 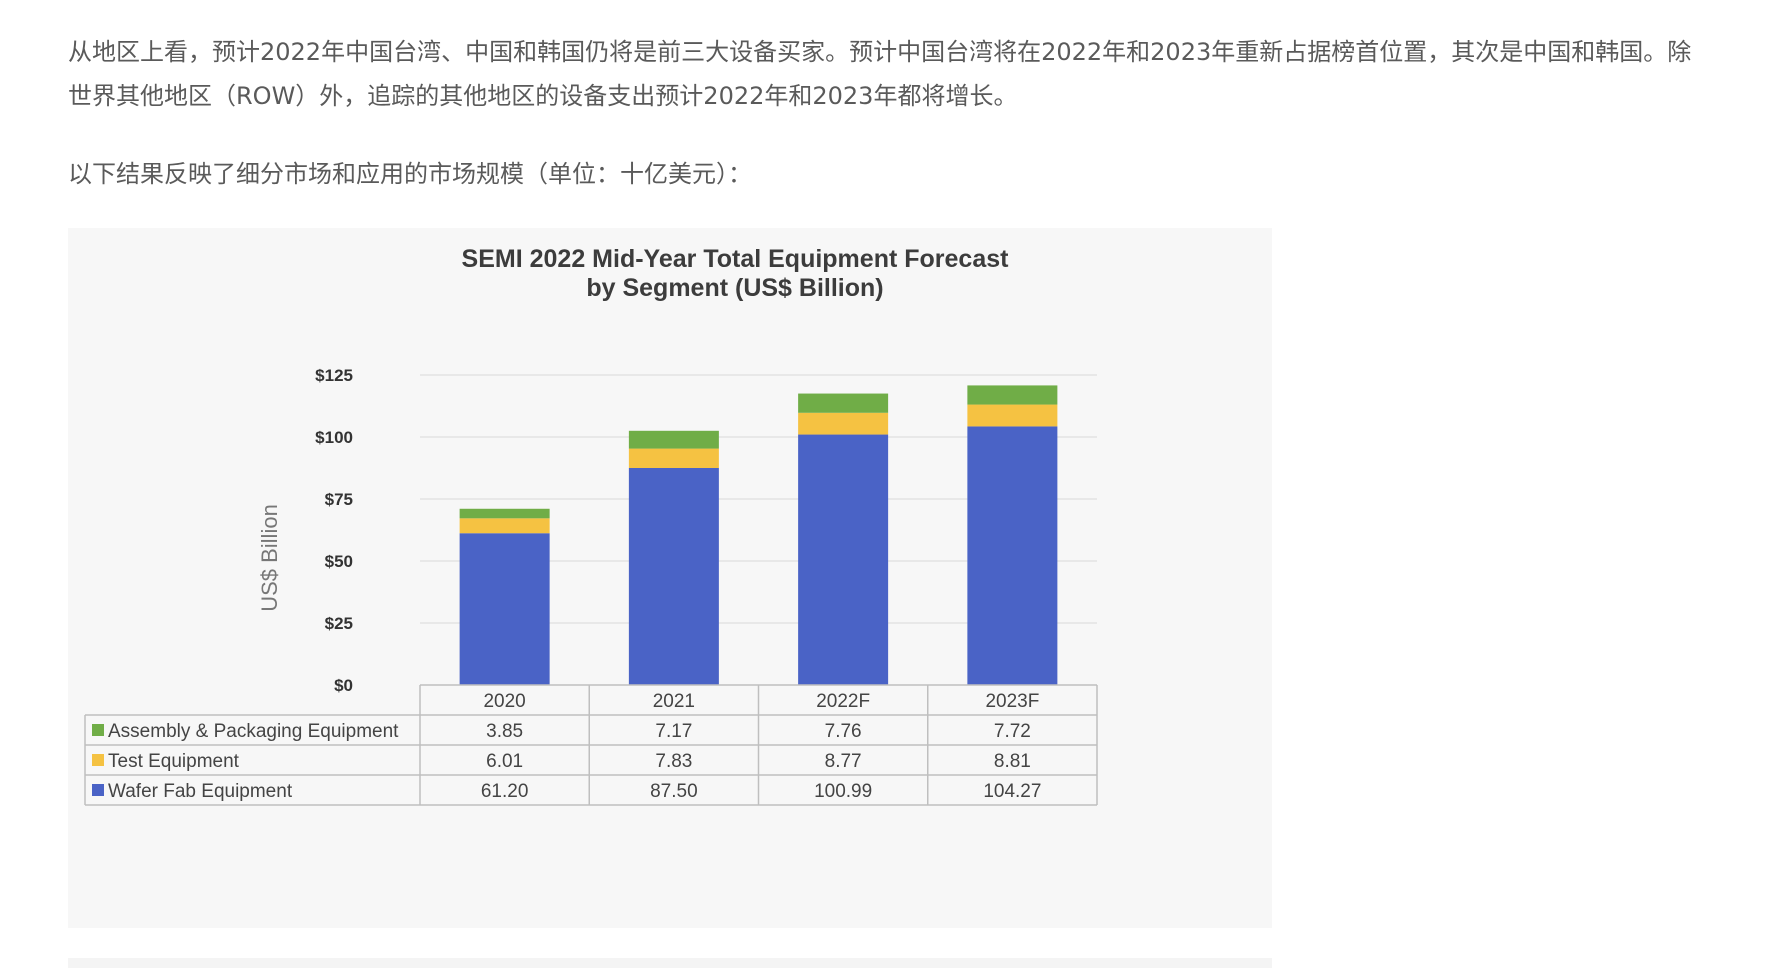 What do you see at coordinates (504, 761) in the screenshot?
I see `data-value-label: 6.01` at bounding box center [504, 761].